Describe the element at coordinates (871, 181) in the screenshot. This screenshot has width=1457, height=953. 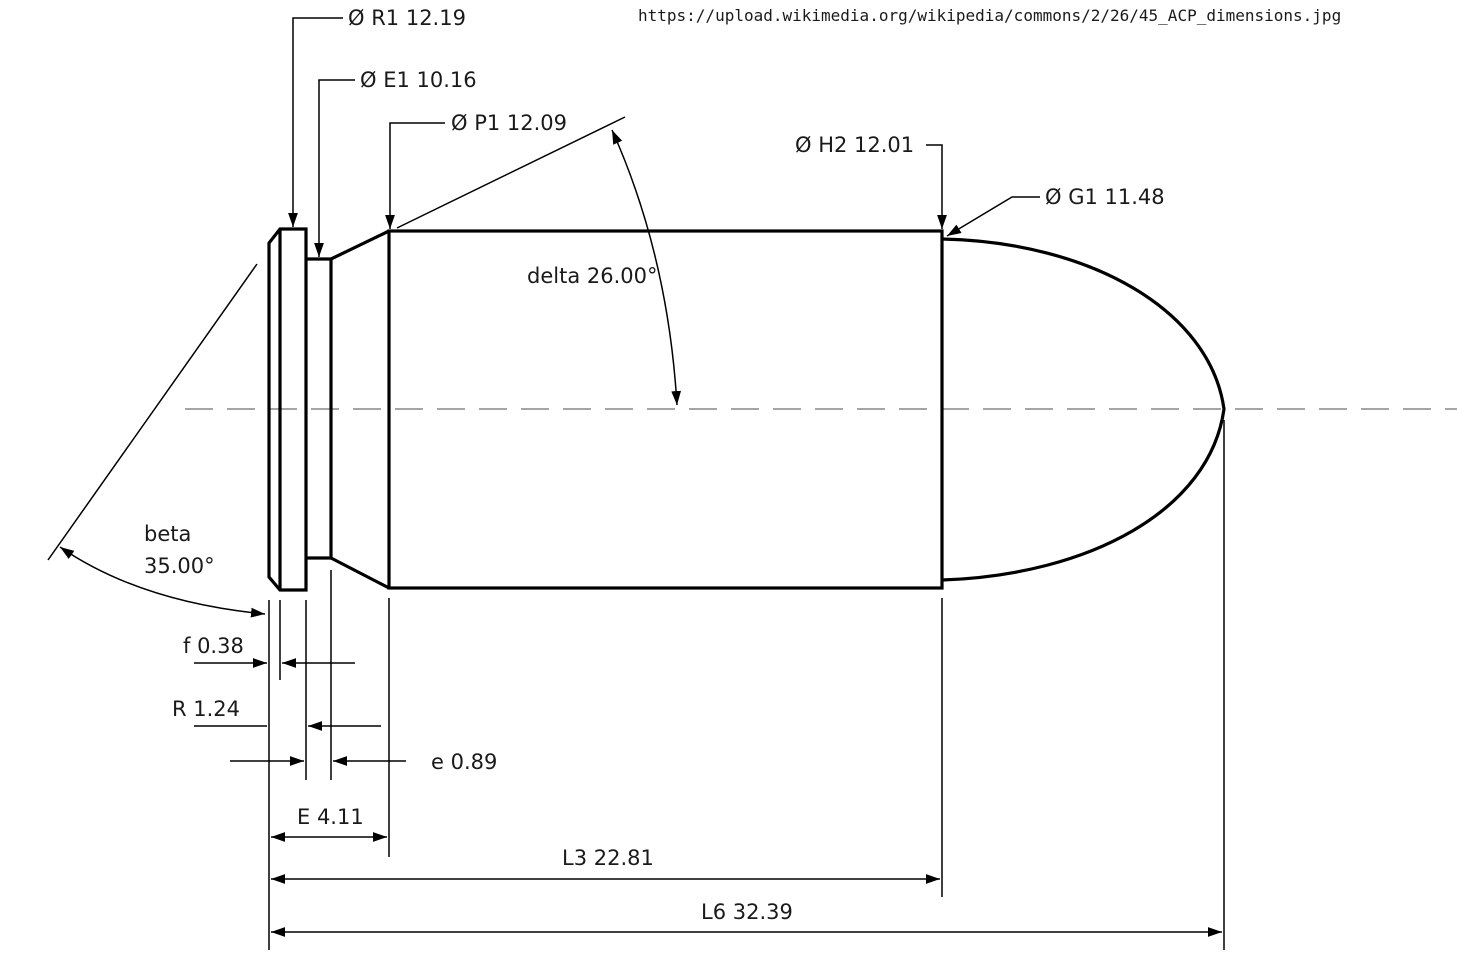
I see `h2-dimension: Ø H2 12.01` at that location.